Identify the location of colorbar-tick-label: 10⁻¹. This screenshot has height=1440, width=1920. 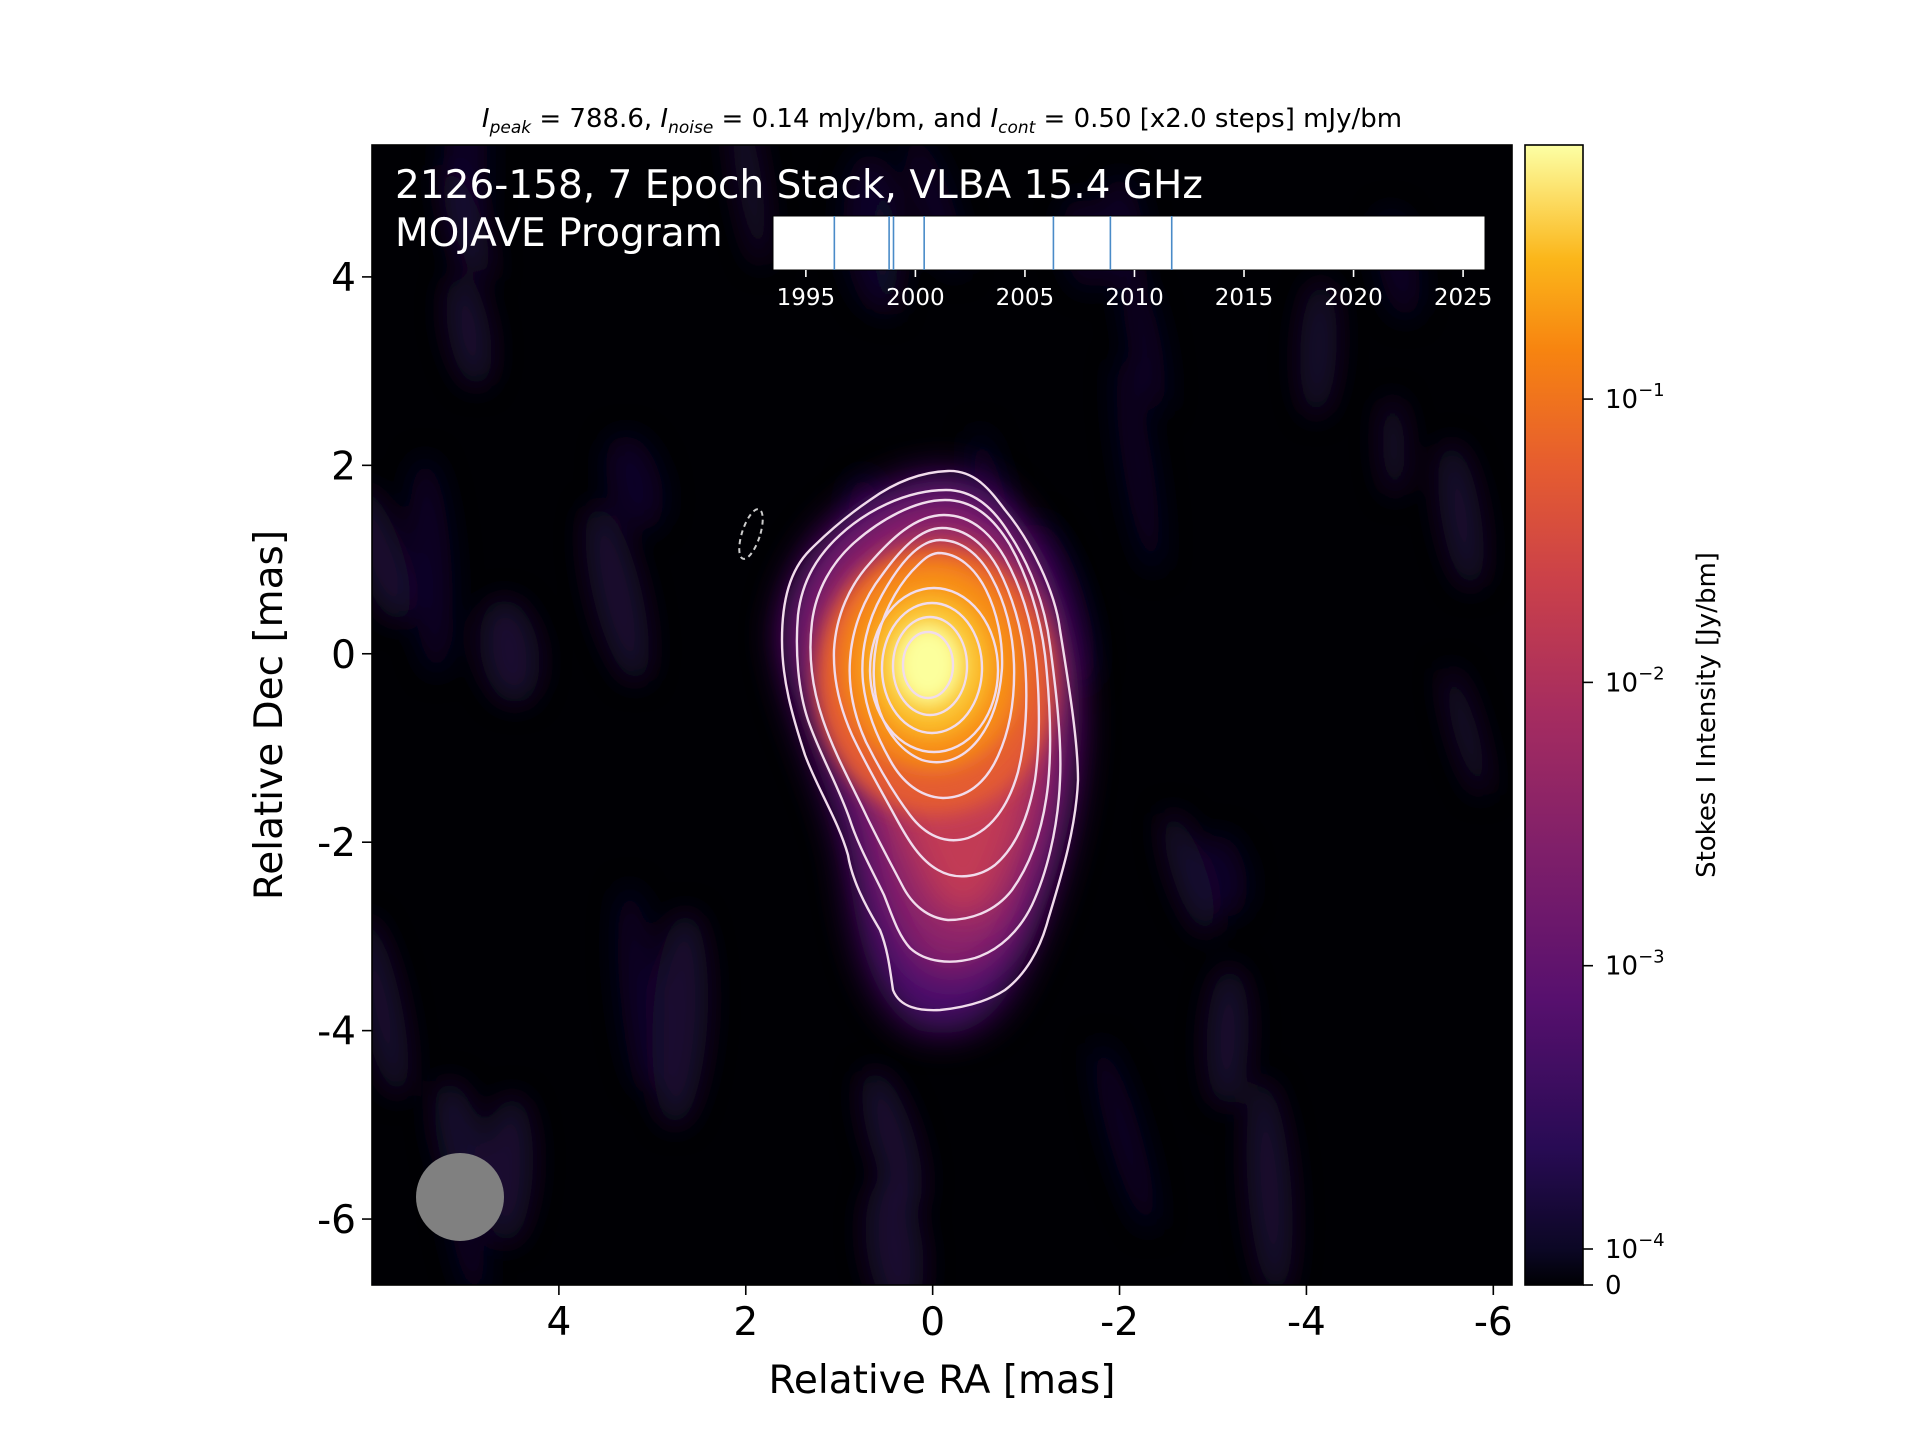
(1635, 397).